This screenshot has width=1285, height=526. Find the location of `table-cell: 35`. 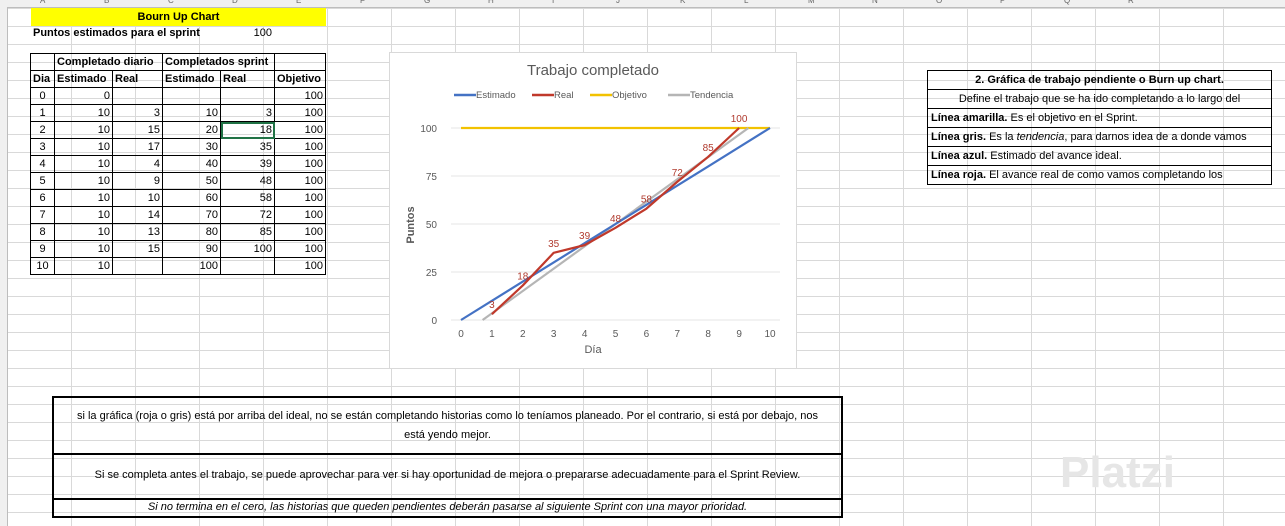

table-cell: 35 is located at coordinates (247, 147).